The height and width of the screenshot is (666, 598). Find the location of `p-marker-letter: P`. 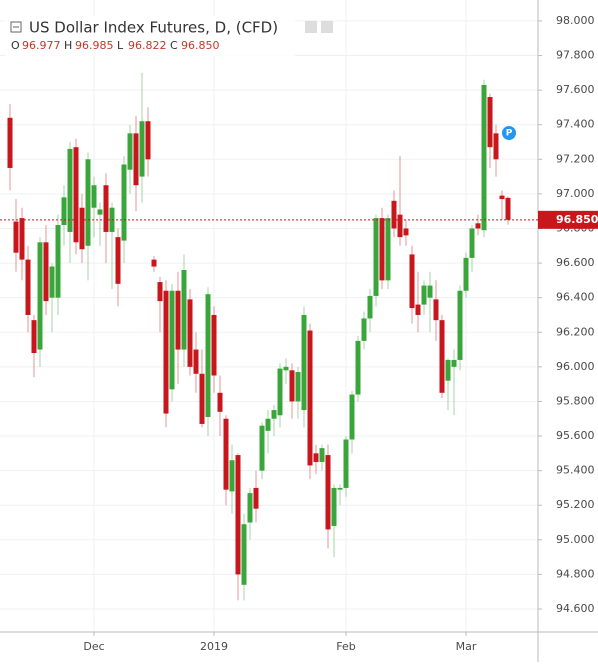

p-marker-letter: P is located at coordinates (509, 134).